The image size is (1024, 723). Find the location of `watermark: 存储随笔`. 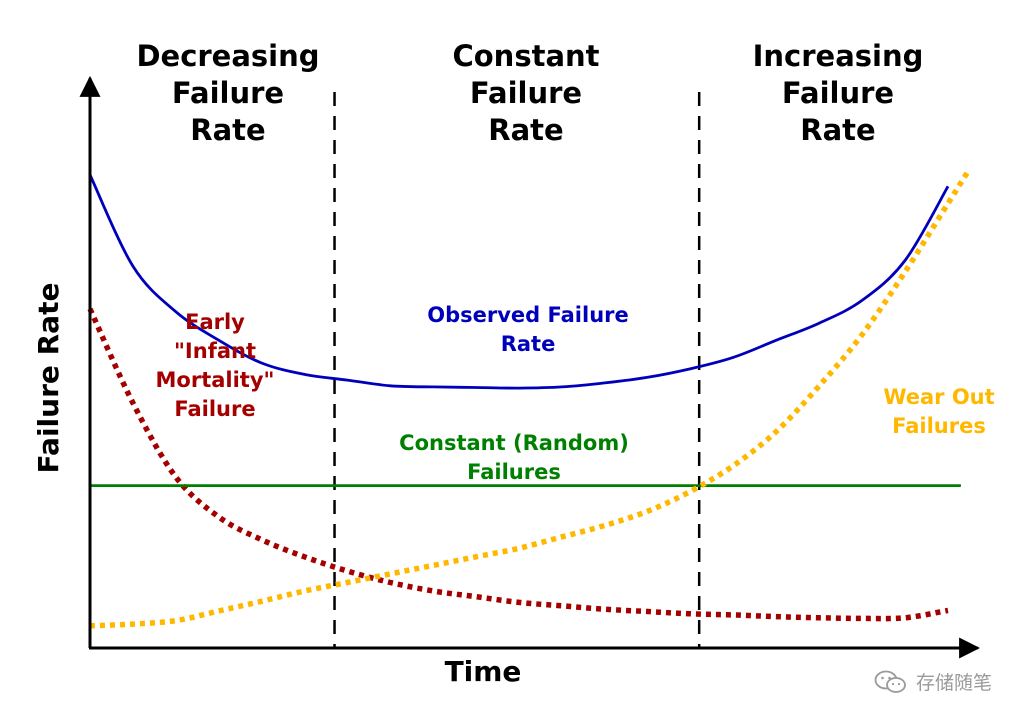

watermark: 存储随笔 is located at coordinates (933, 681).